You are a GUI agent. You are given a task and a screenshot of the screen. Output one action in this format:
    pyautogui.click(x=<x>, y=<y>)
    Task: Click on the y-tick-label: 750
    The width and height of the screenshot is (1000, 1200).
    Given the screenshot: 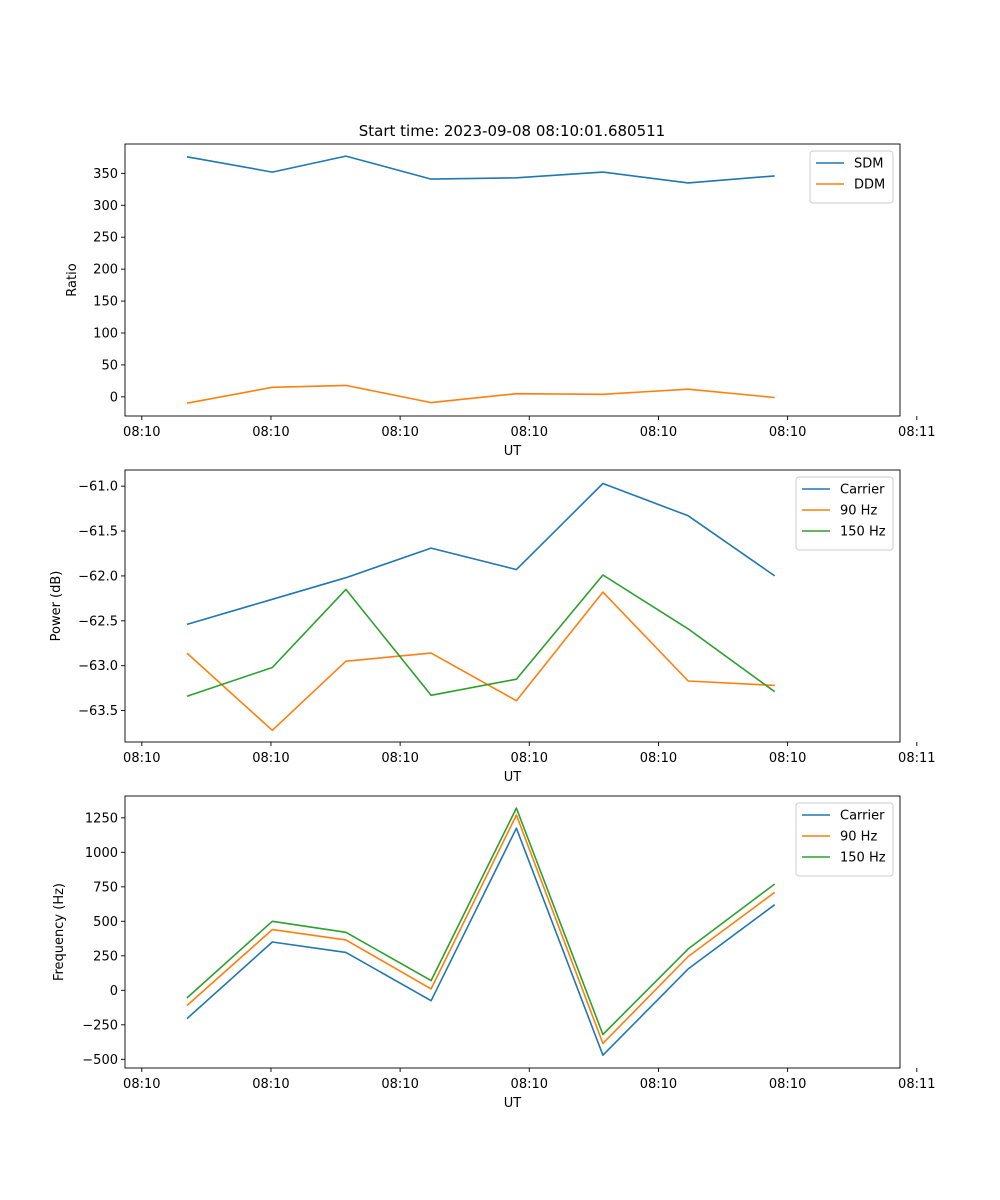 What is the action you would take?
    pyautogui.click(x=105, y=887)
    